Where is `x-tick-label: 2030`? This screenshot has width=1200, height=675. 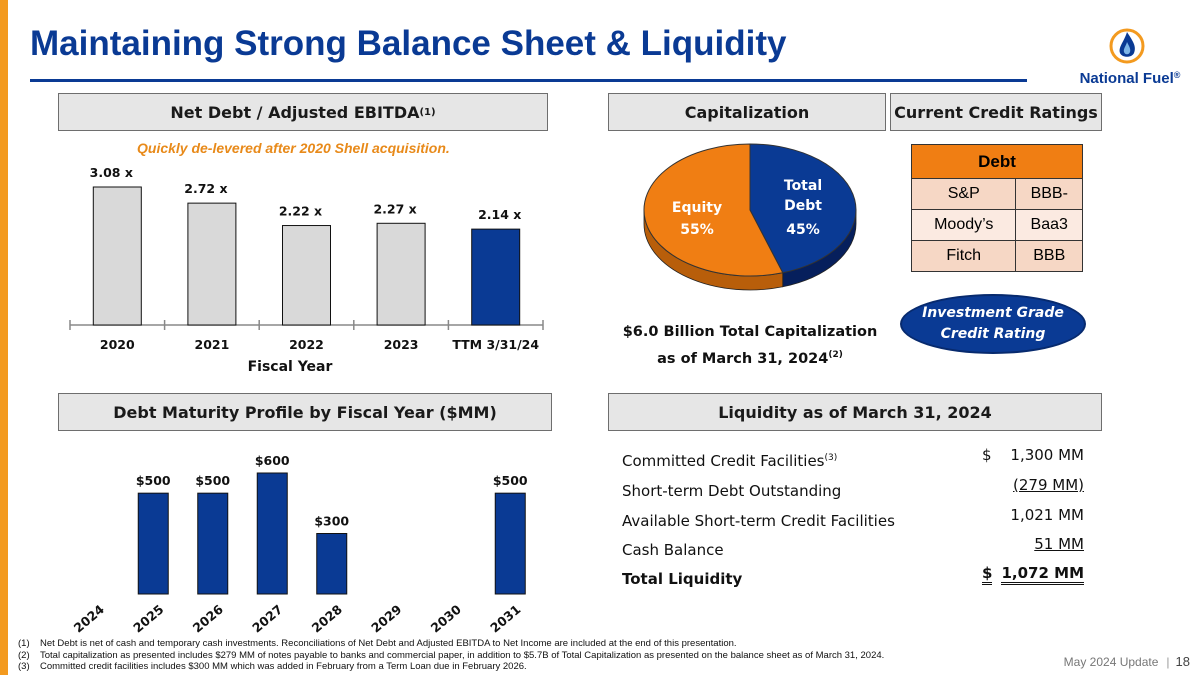
x-tick-label: 2030 is located at coordinates (446, 618).